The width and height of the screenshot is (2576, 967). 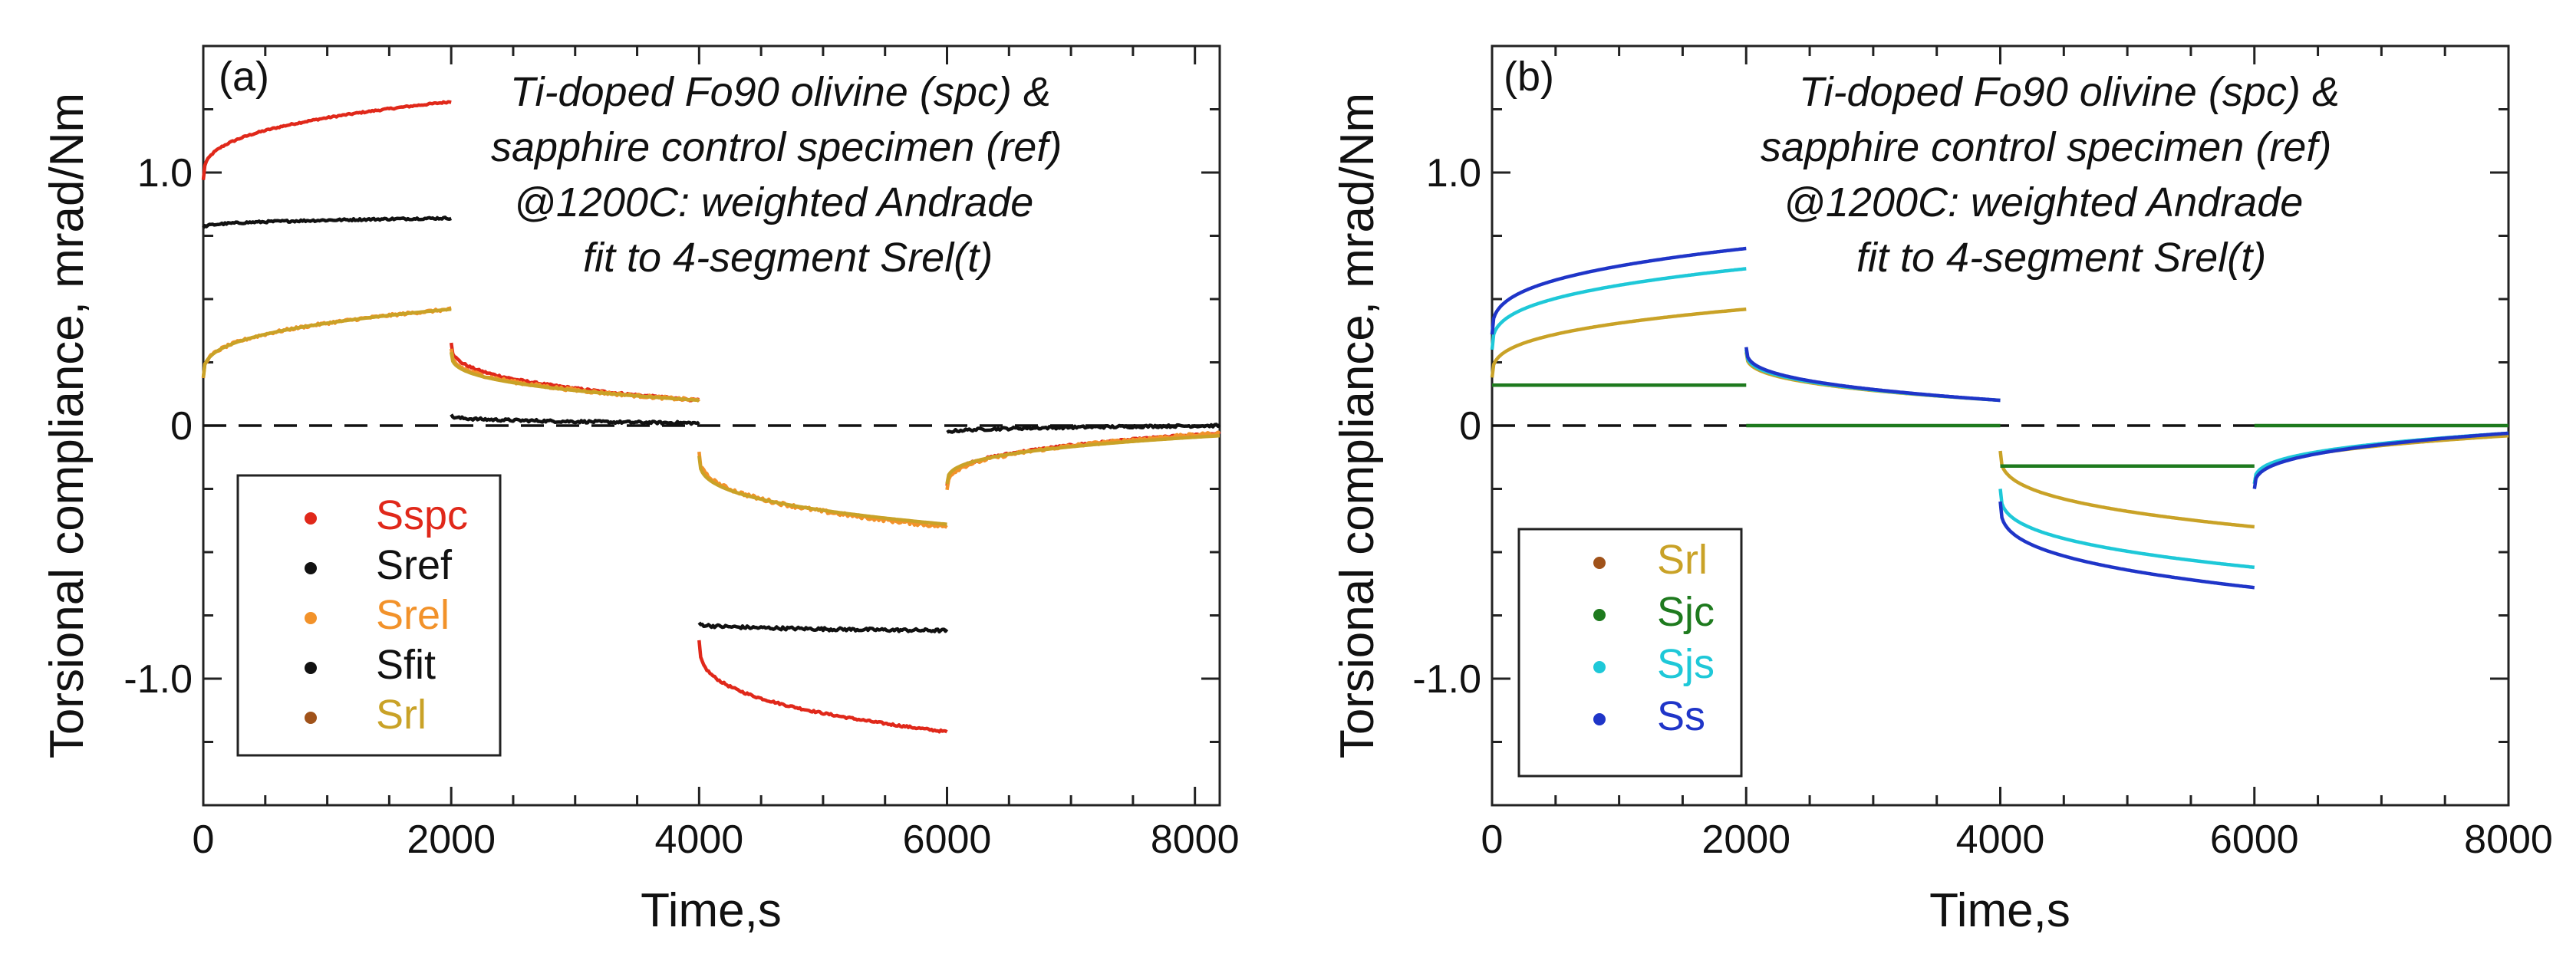 I want to click on series-layer, so click(x=1999, y=418).